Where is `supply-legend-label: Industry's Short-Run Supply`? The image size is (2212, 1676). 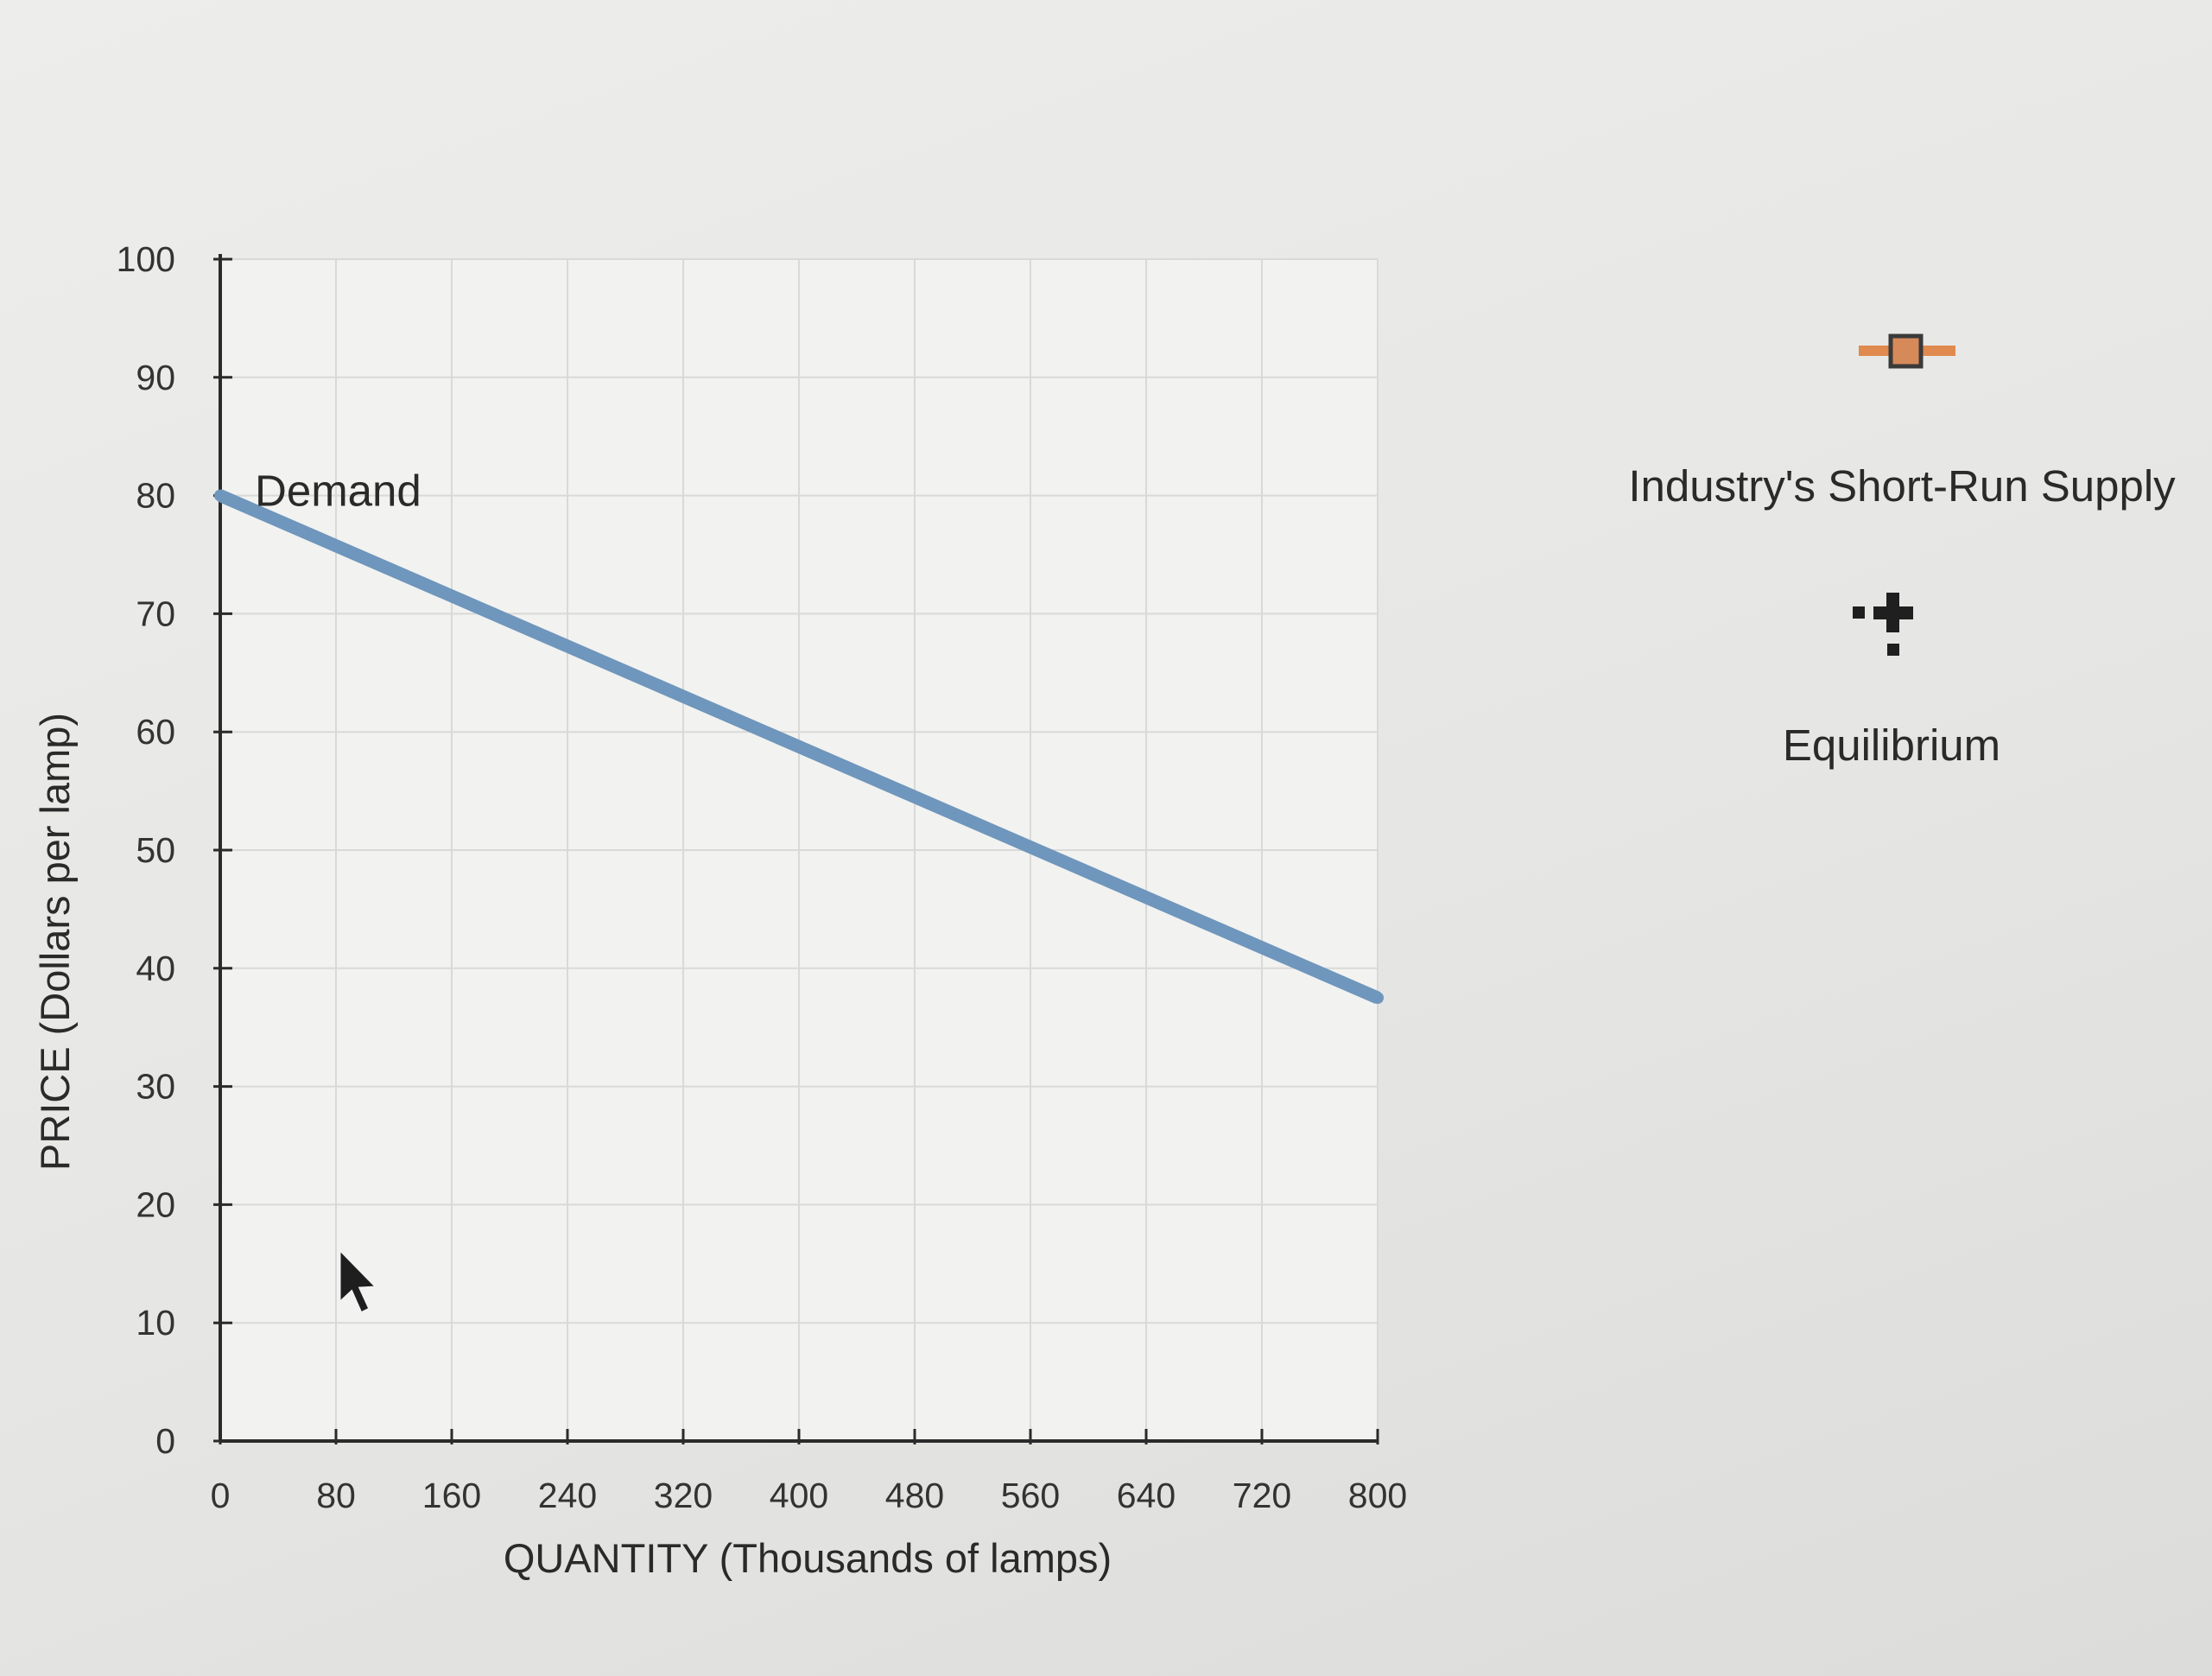
supply-legend-label: Industry's Short-Run Supply is located at coordinates (1902, 486).